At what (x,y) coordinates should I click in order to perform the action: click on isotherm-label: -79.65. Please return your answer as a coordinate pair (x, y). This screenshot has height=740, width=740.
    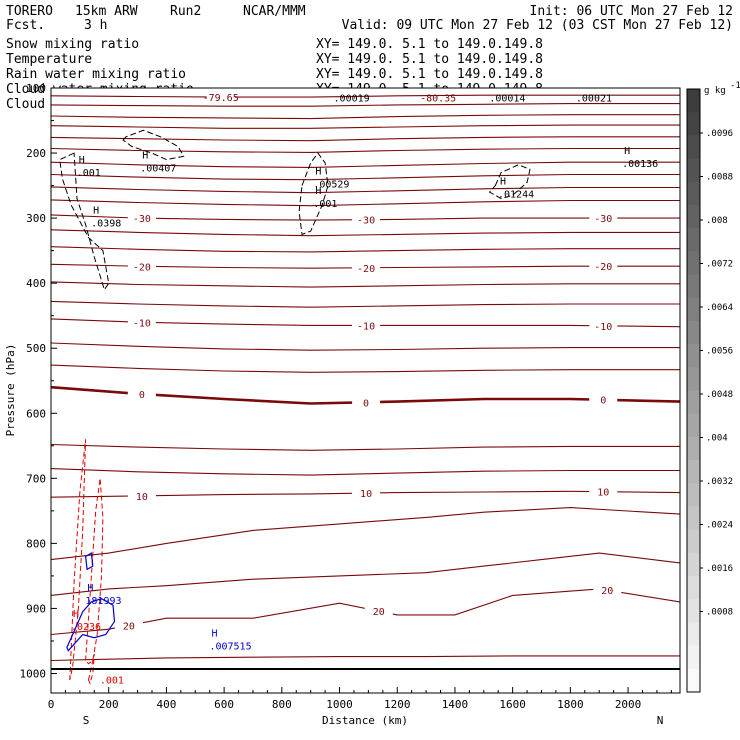
    Looking at the image, I should click on (221, 98).